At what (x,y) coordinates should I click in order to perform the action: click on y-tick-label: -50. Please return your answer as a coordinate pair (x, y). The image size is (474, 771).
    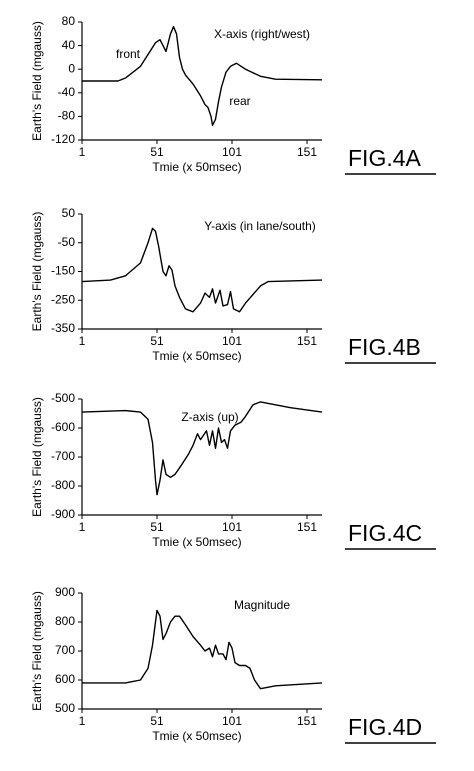
    Looking at the image, I should click on (67, 242).